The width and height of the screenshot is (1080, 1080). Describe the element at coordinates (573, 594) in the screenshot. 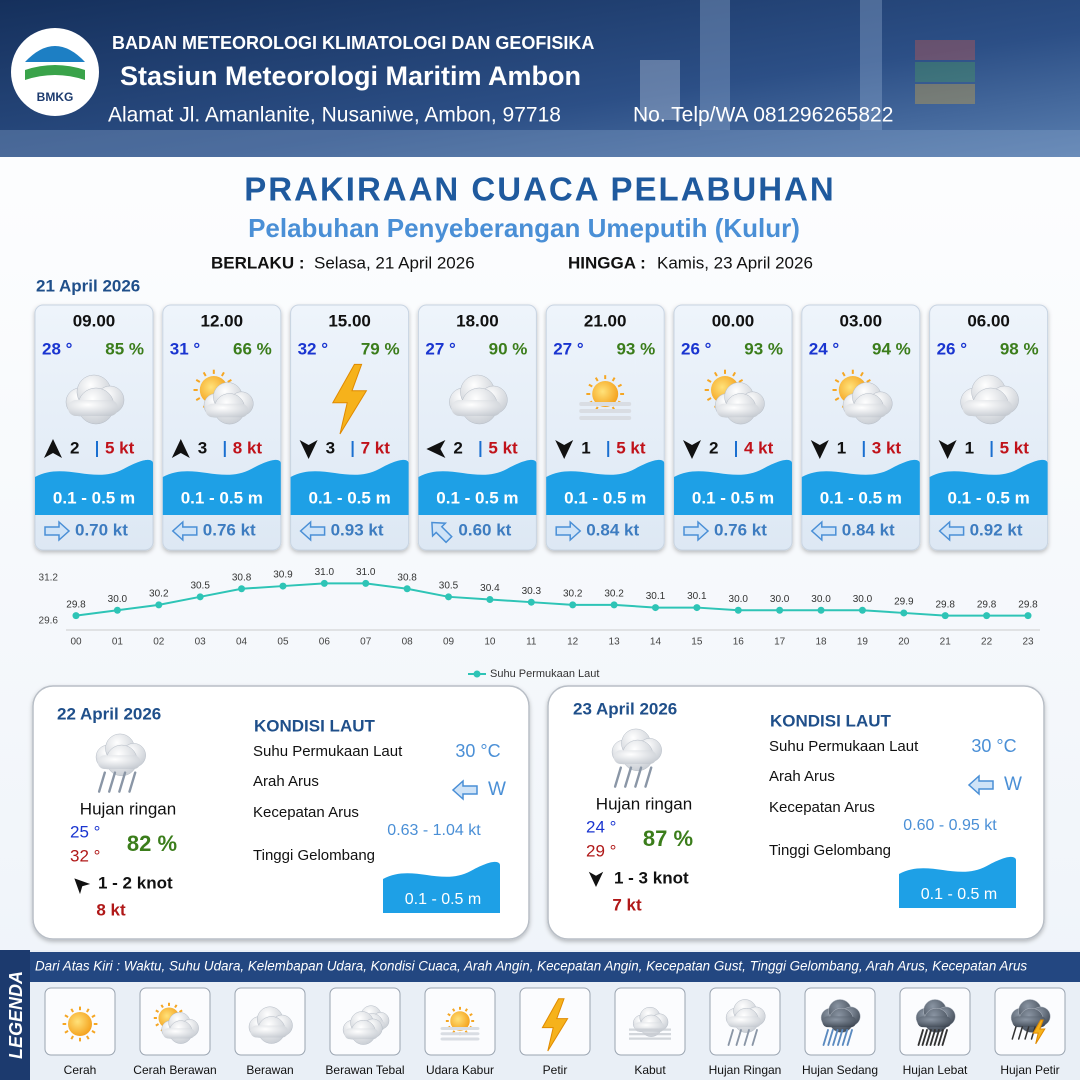

I see `data-label: 30.2` at that location.